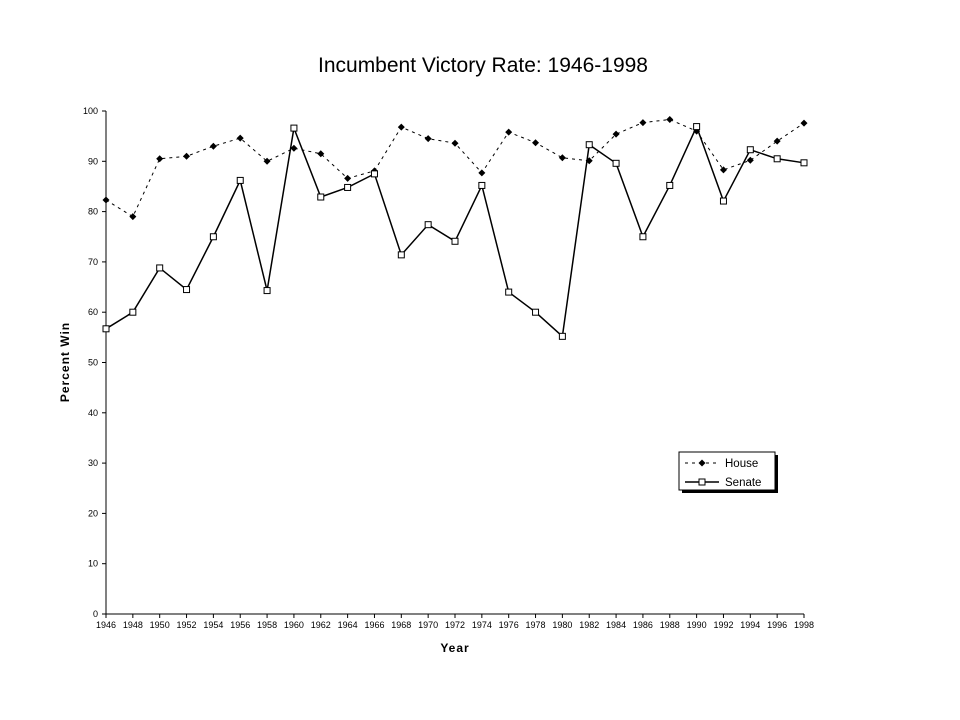 The height and width of the screenshot is (720, 960). What do you see at coordinates (536, 625) in the screenshot?
I see `x-tick-label: 1978` at bounding box center [536, 625].